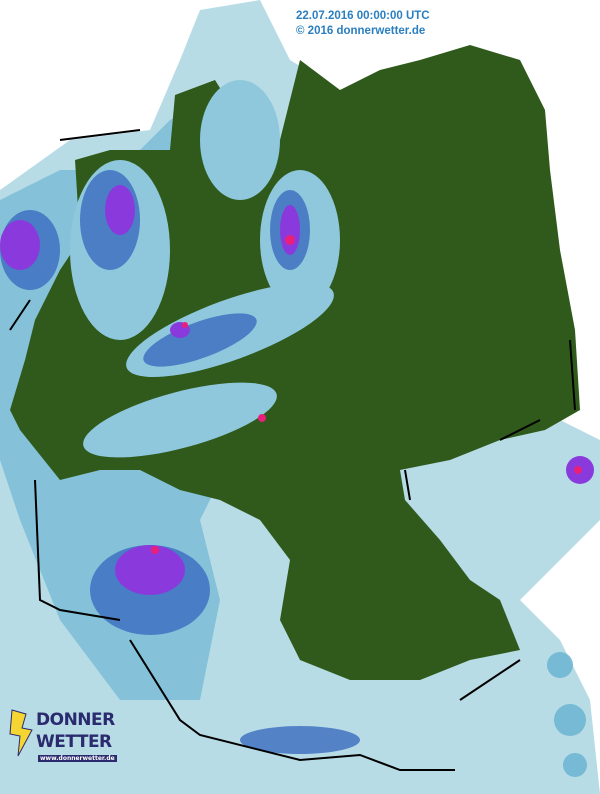  What do you see at coordinates (74, 742) in the screenshot?
I see `logo-line2: WETTER` at bounding box center [74, 742].